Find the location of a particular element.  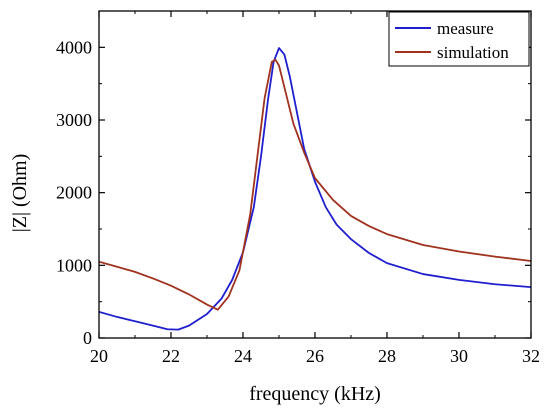

y-tick-label: 0 is located at coordinates (87, 338).